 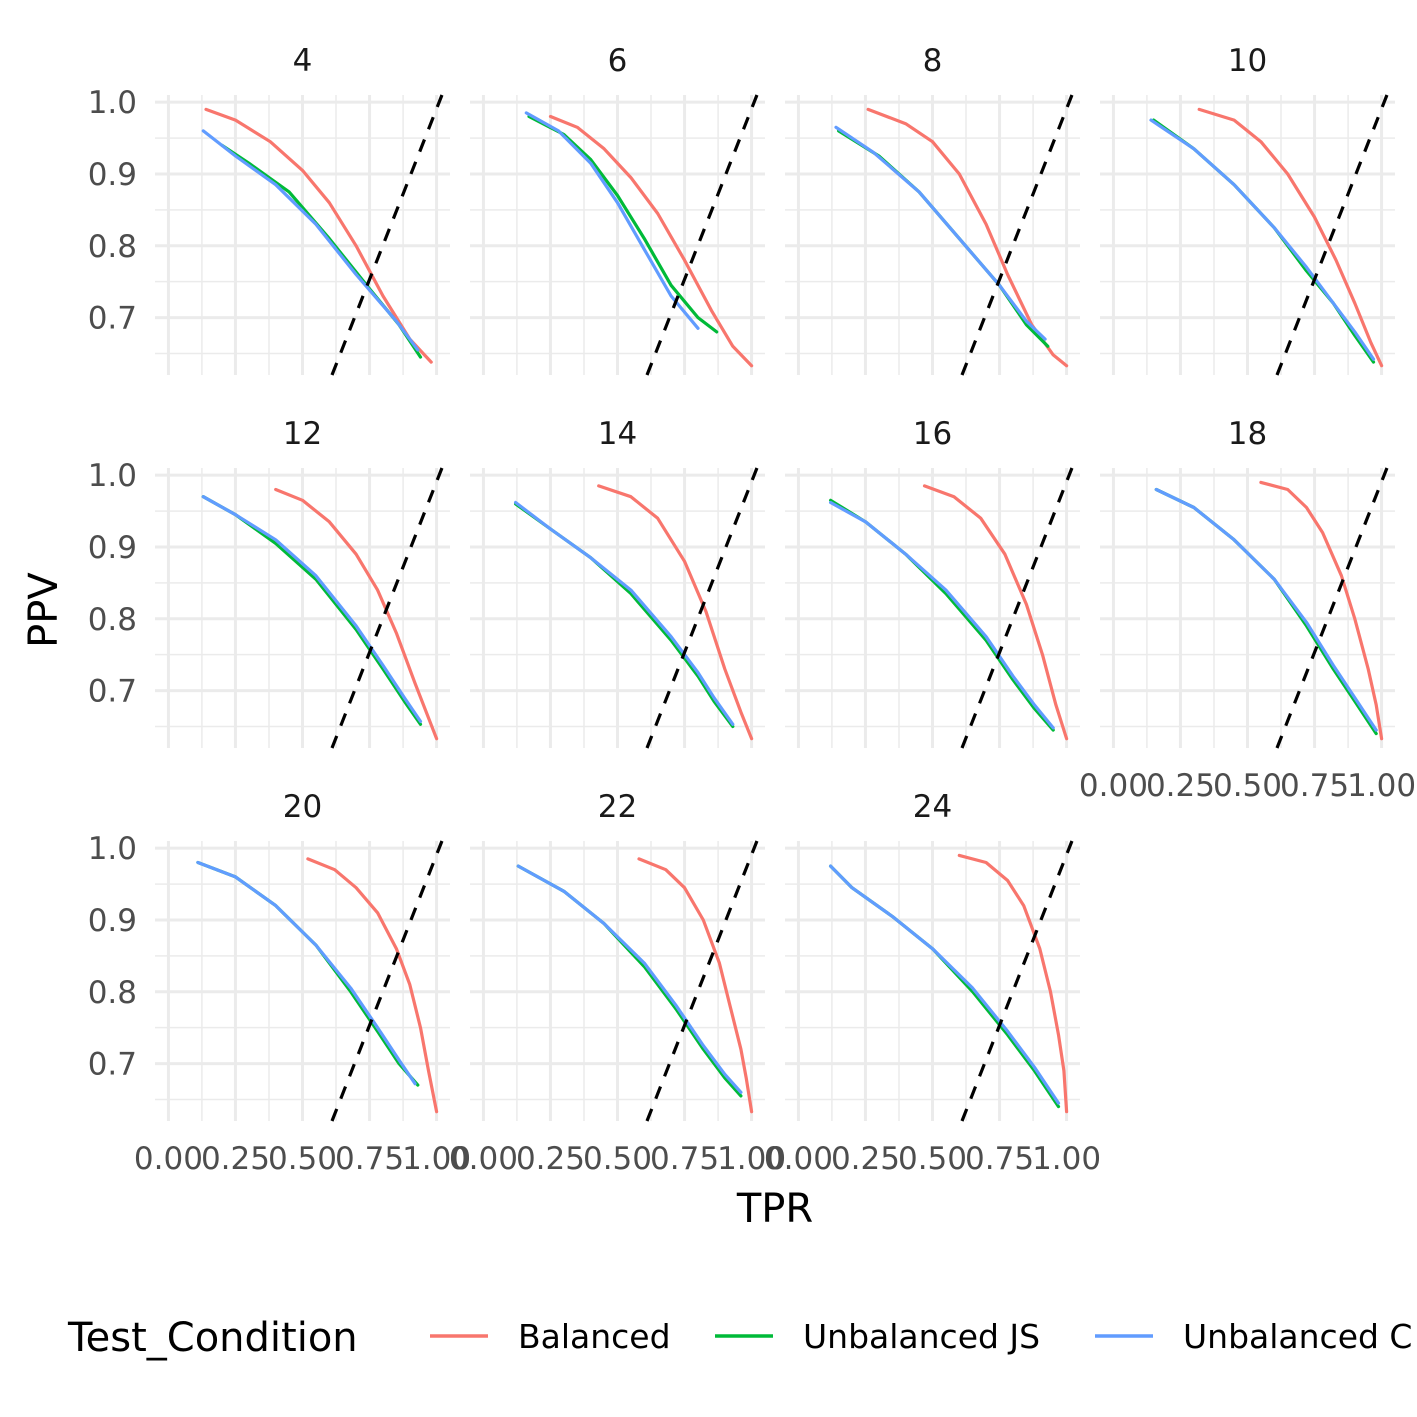 I want to click on panel-24: 24 0.000.250.500.751.00, so click(x=932, y=983).